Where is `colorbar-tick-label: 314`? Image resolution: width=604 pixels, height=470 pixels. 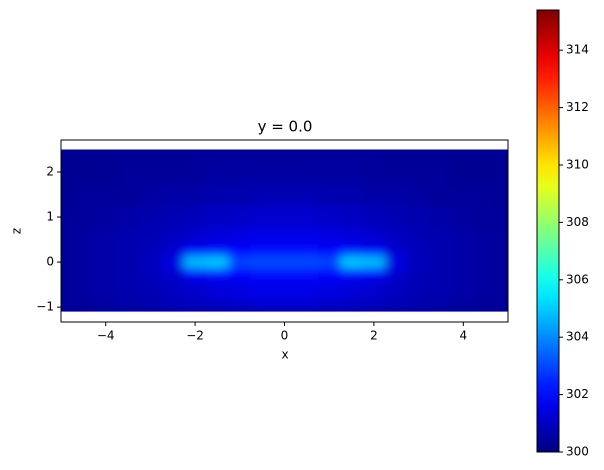
colorbar-tick-label: 314 is located at coordinates (577, 50).